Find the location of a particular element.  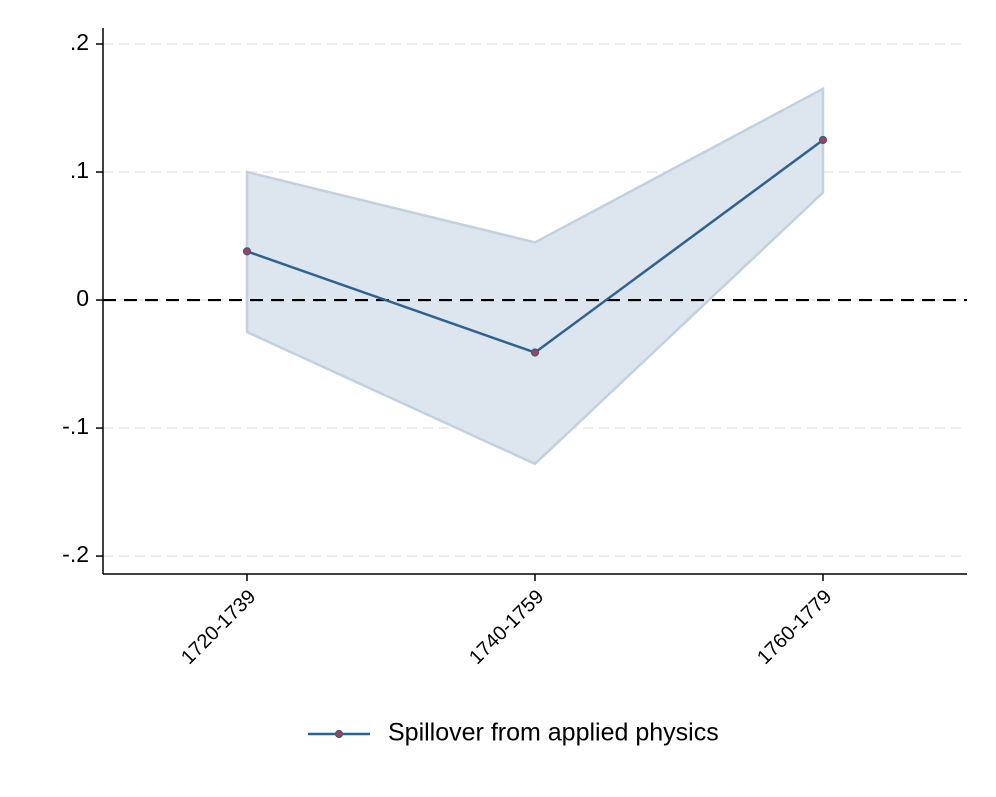

y-tick-label: .1 is located at coordinates (79, 170).